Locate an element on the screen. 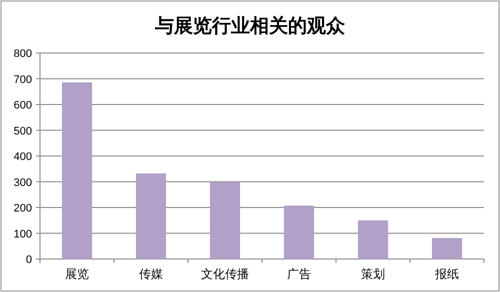  x-tick-label: 文化传播 is located at coordinates (225, 274).